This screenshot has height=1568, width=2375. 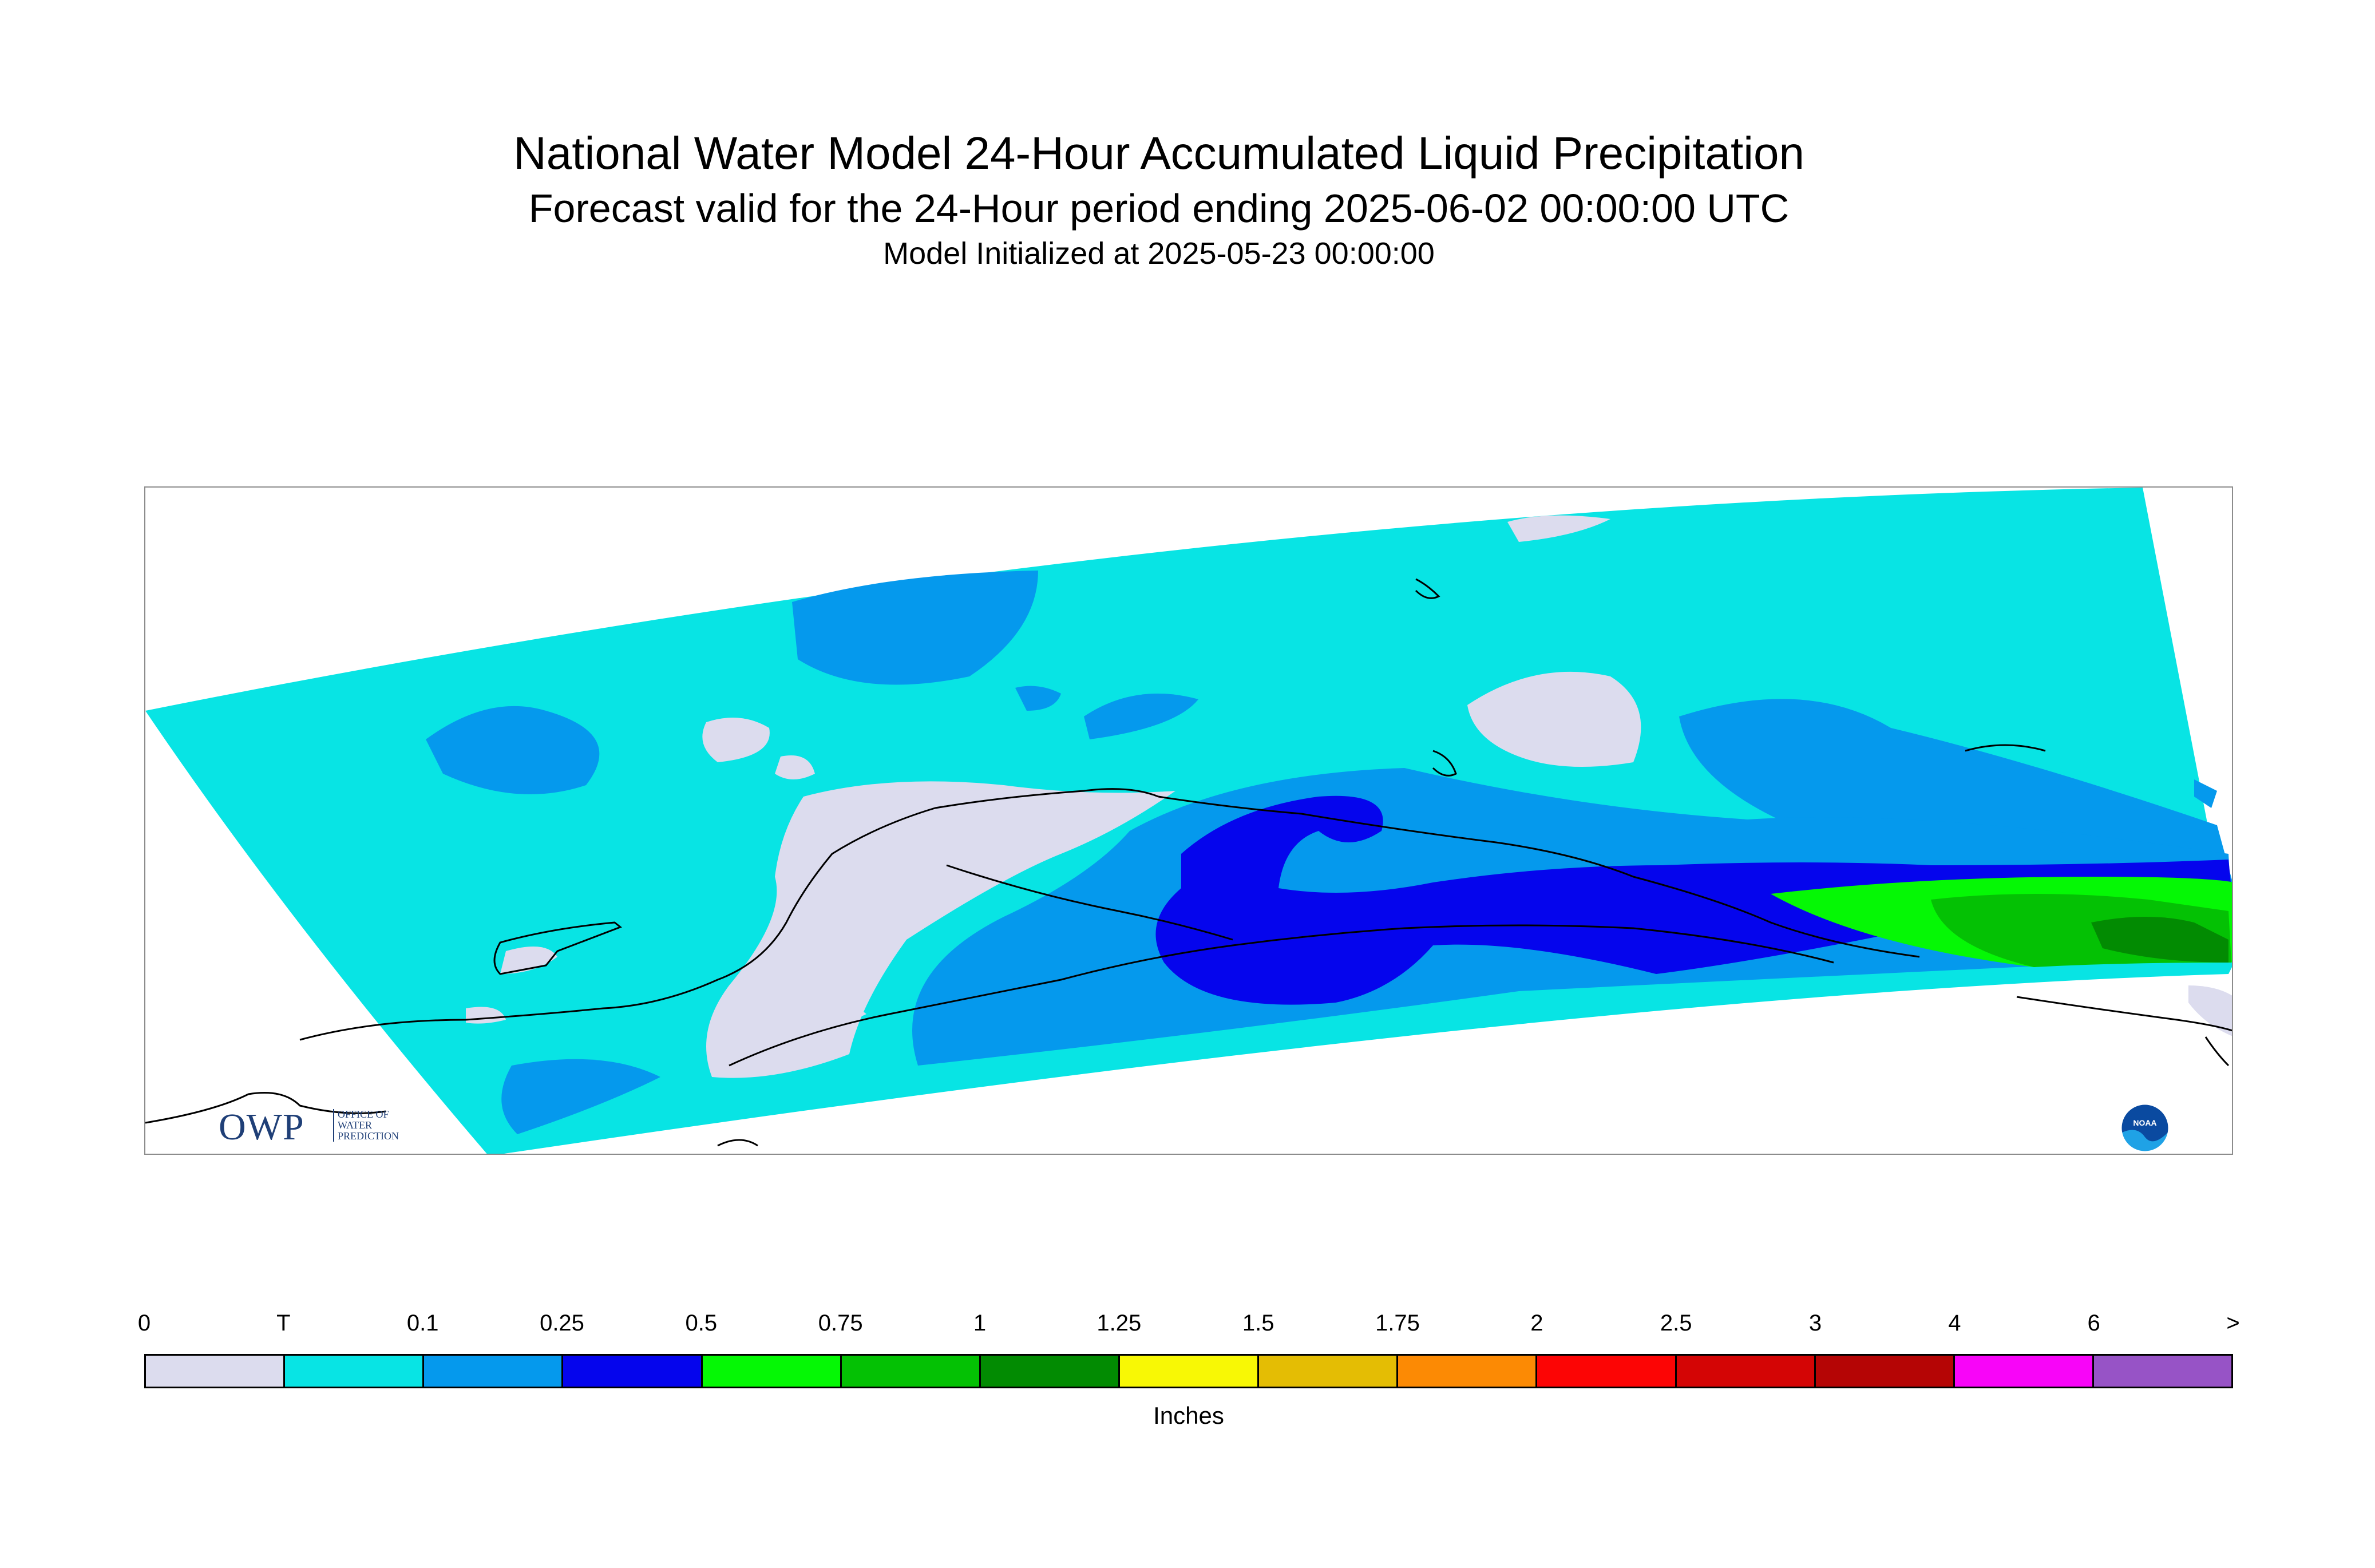 I want to click on legend-tick-label: 3, so click(x=1815, y=1323).